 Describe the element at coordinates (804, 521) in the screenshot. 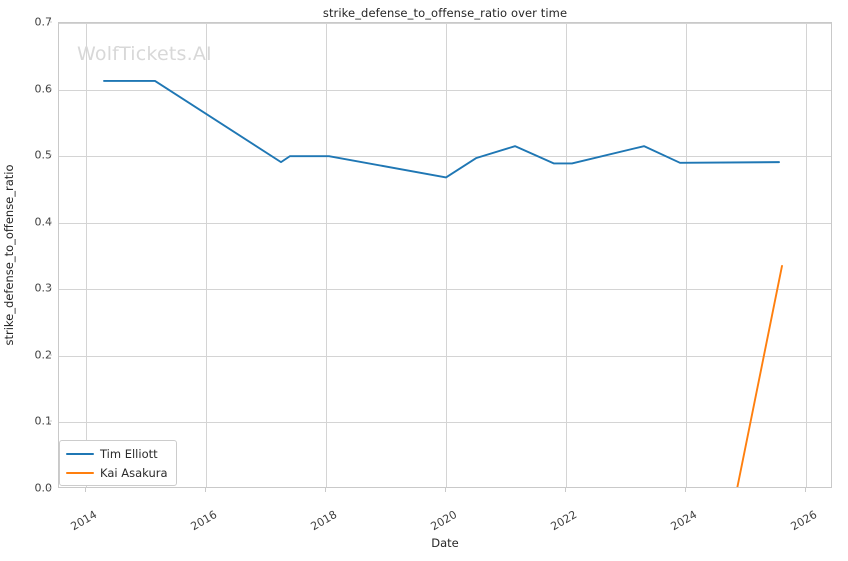

I see `x-tick-label: 2026` at that location.